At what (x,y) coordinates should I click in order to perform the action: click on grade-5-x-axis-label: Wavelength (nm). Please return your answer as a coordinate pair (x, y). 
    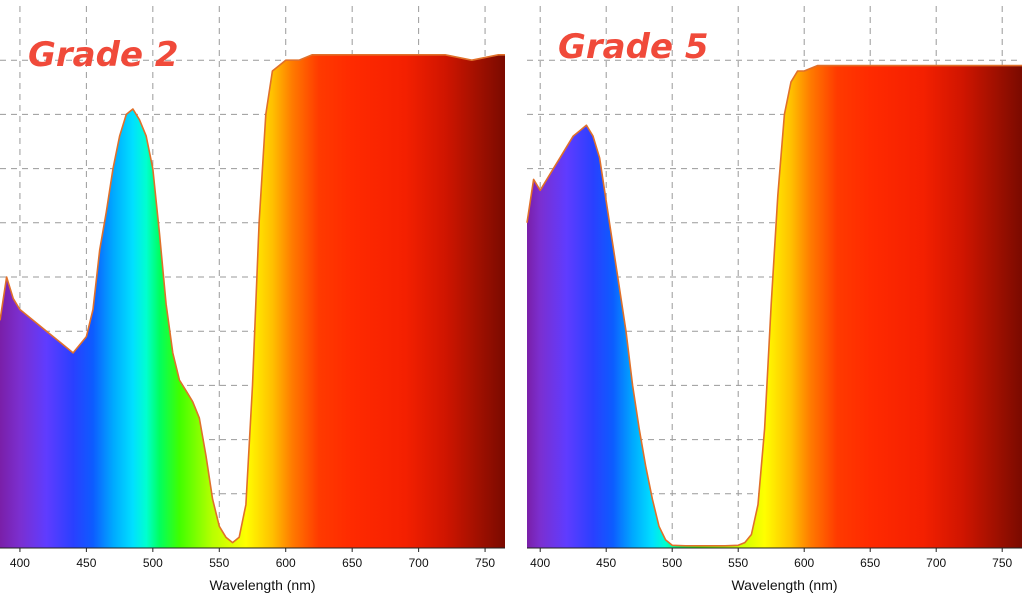
    Looking at the image, I should click on (784, 585).